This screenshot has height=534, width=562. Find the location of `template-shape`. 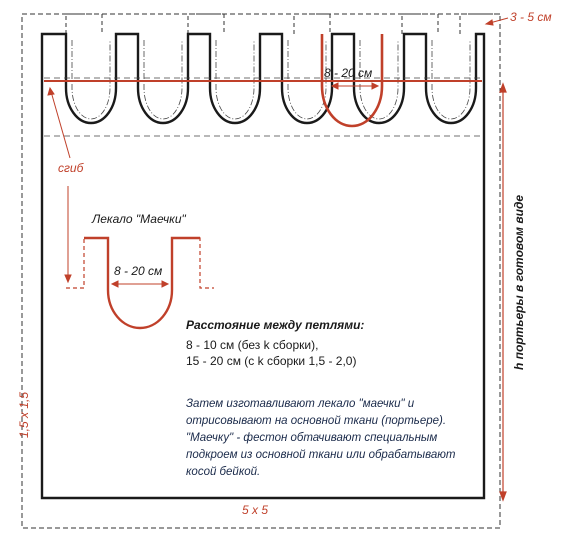

template-shape is located at coordinates (140, 283).